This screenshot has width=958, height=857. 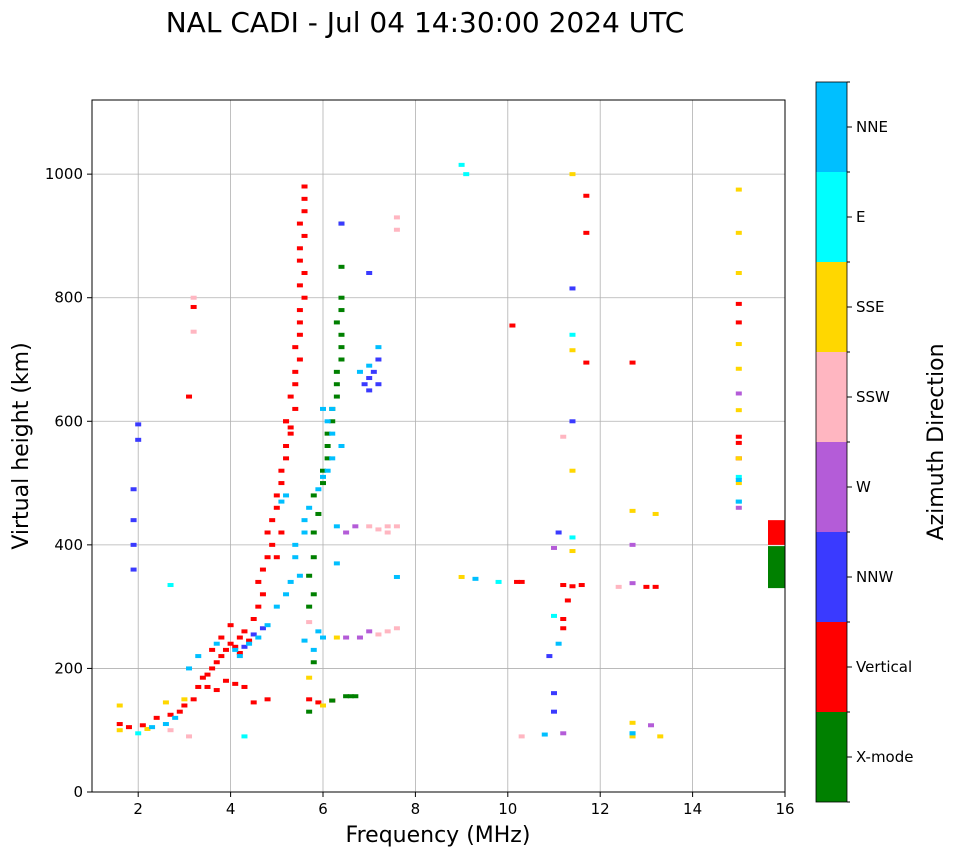 I want to click on colorbar-label-vertical: Vertical, so click(x=884, y=667).